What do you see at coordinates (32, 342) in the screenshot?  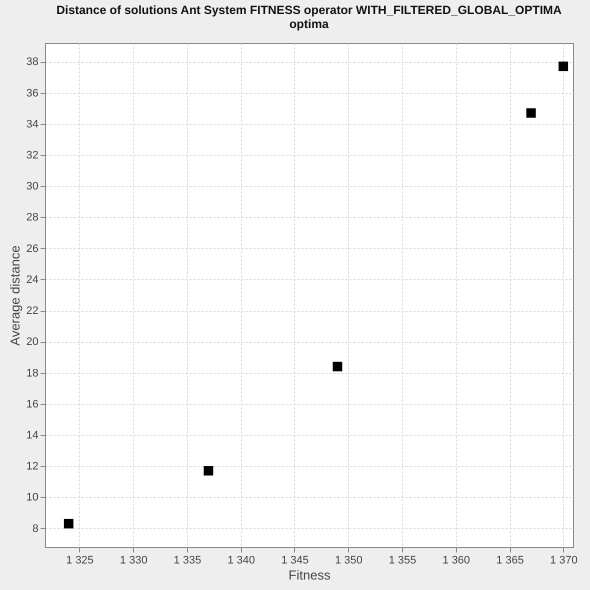 I see `y-tick-label: 20` at bounding box center [32, 342].